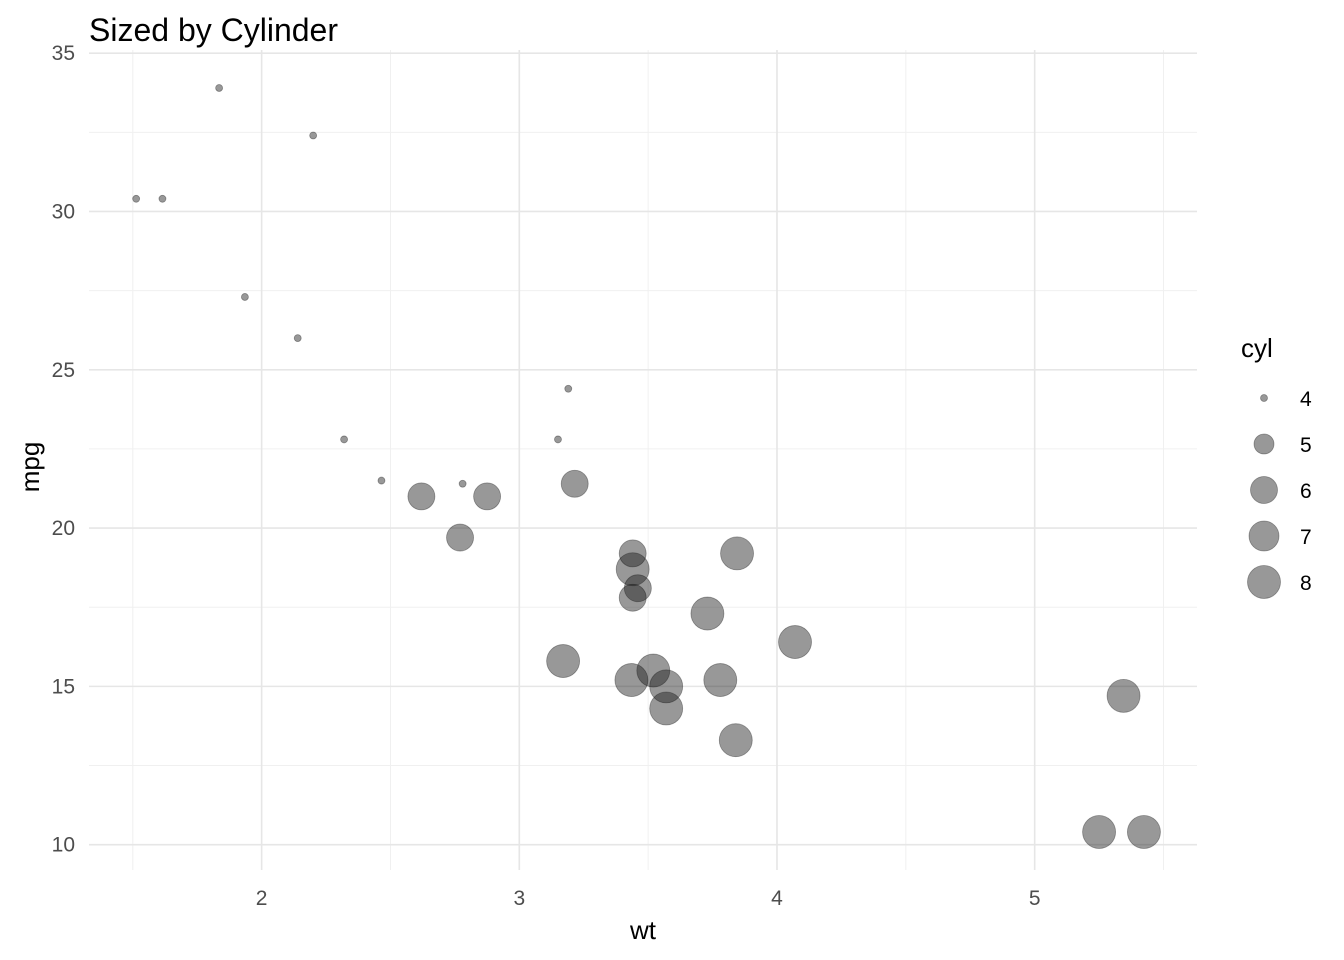 This screenshot has height=960, width=1344. What do you see at coordinates (63, 370) in the screenshot?
I see `y-tick-label: 25` at bounding box center [63, 370].